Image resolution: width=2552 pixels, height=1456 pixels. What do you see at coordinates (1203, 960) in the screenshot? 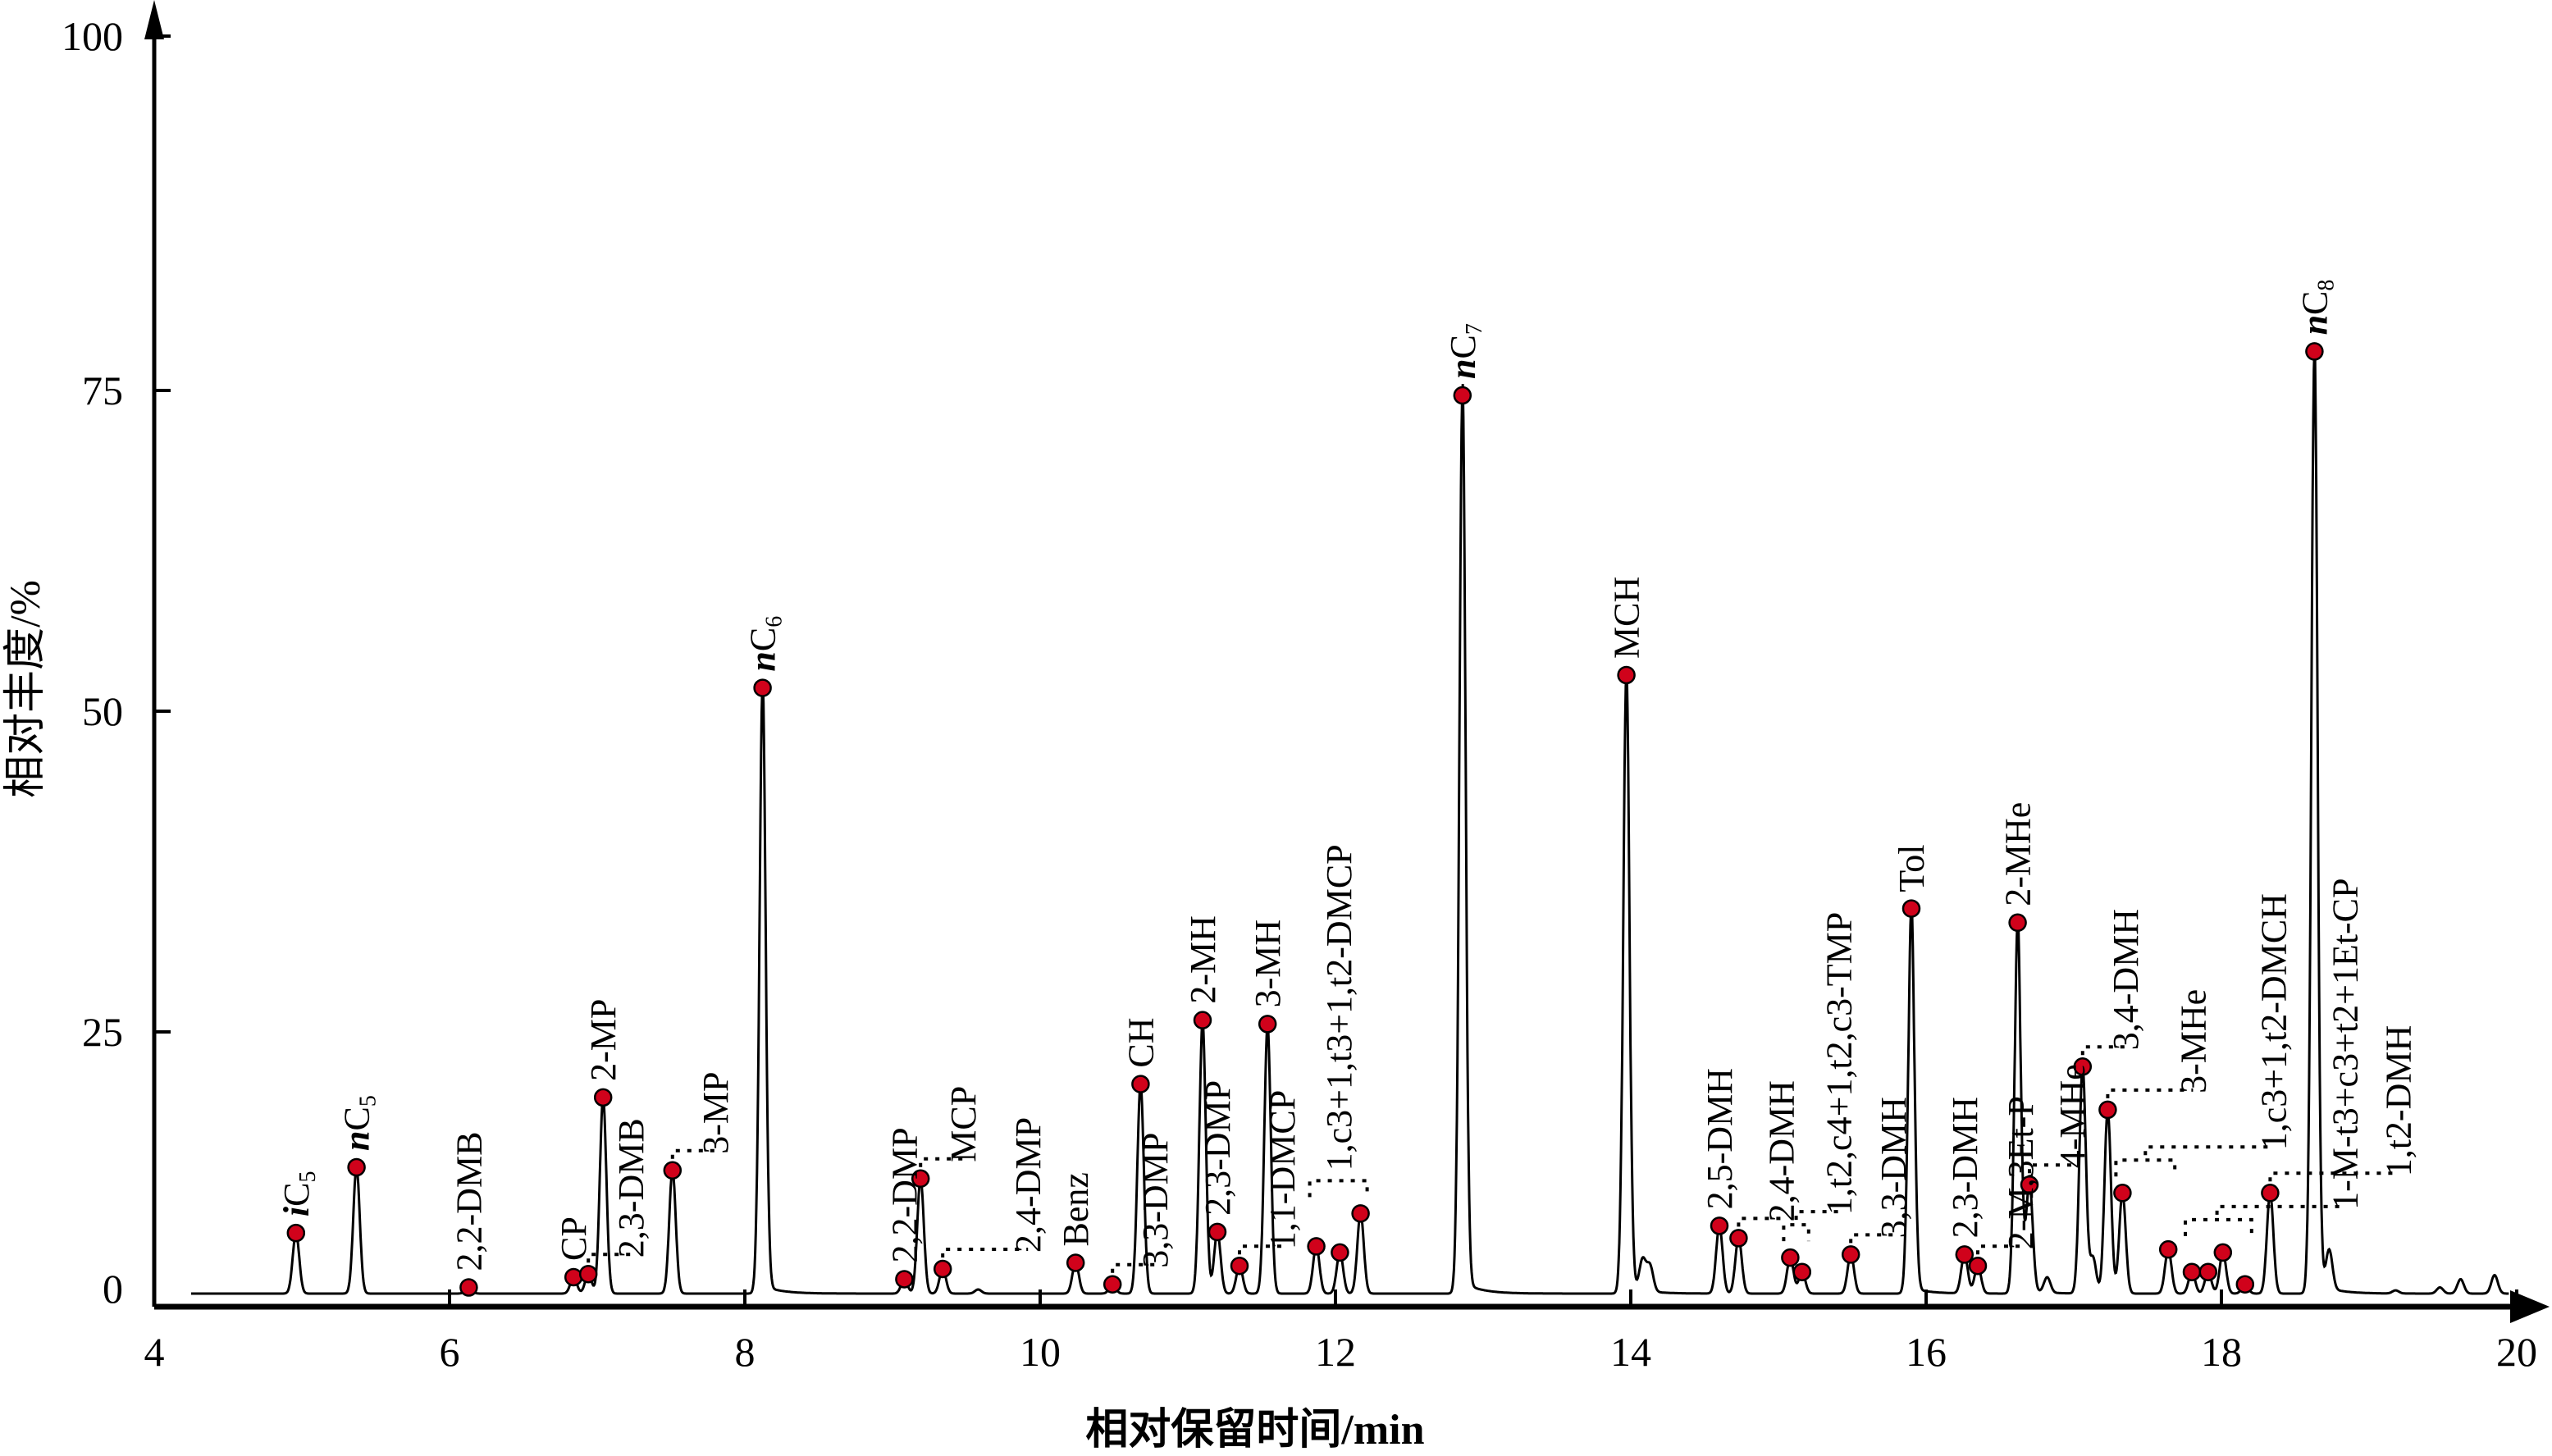
I see `peak-label: 2-MH` at bounding box center [1203, 960].